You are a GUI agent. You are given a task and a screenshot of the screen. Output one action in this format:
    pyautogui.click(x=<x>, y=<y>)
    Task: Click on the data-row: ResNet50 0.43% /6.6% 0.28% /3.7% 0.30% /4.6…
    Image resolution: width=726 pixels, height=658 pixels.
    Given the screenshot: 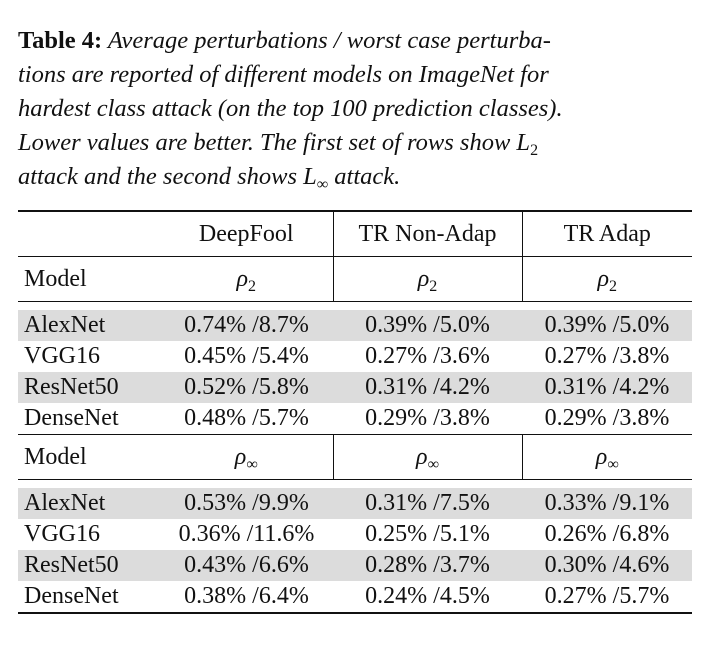 What is the action you would take?
    pyautogui.click(x=355, y=565)
    